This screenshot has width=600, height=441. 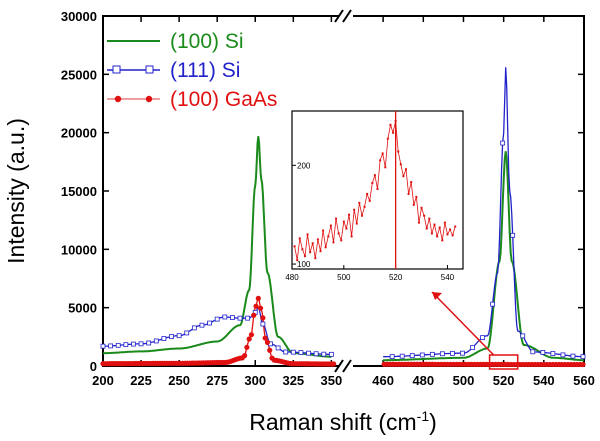 I want to click on zoom-arrowhead, so click(x=437, y=296).